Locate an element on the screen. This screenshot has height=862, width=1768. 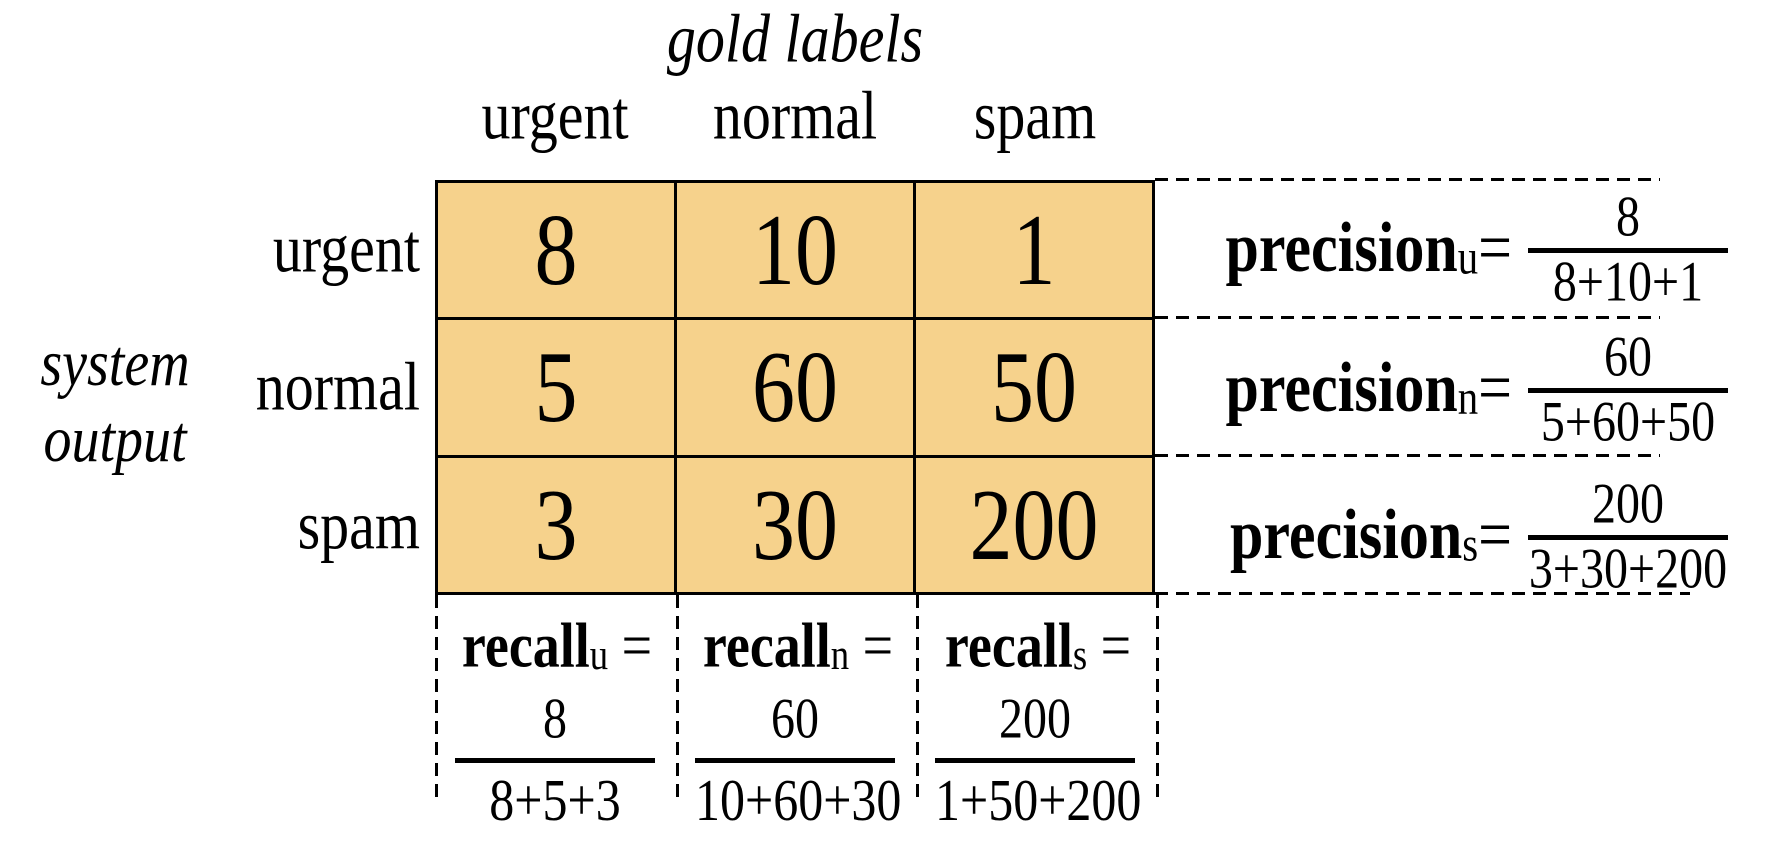
col-header-urgent-text: urgent is located at coordinates (555, 115).